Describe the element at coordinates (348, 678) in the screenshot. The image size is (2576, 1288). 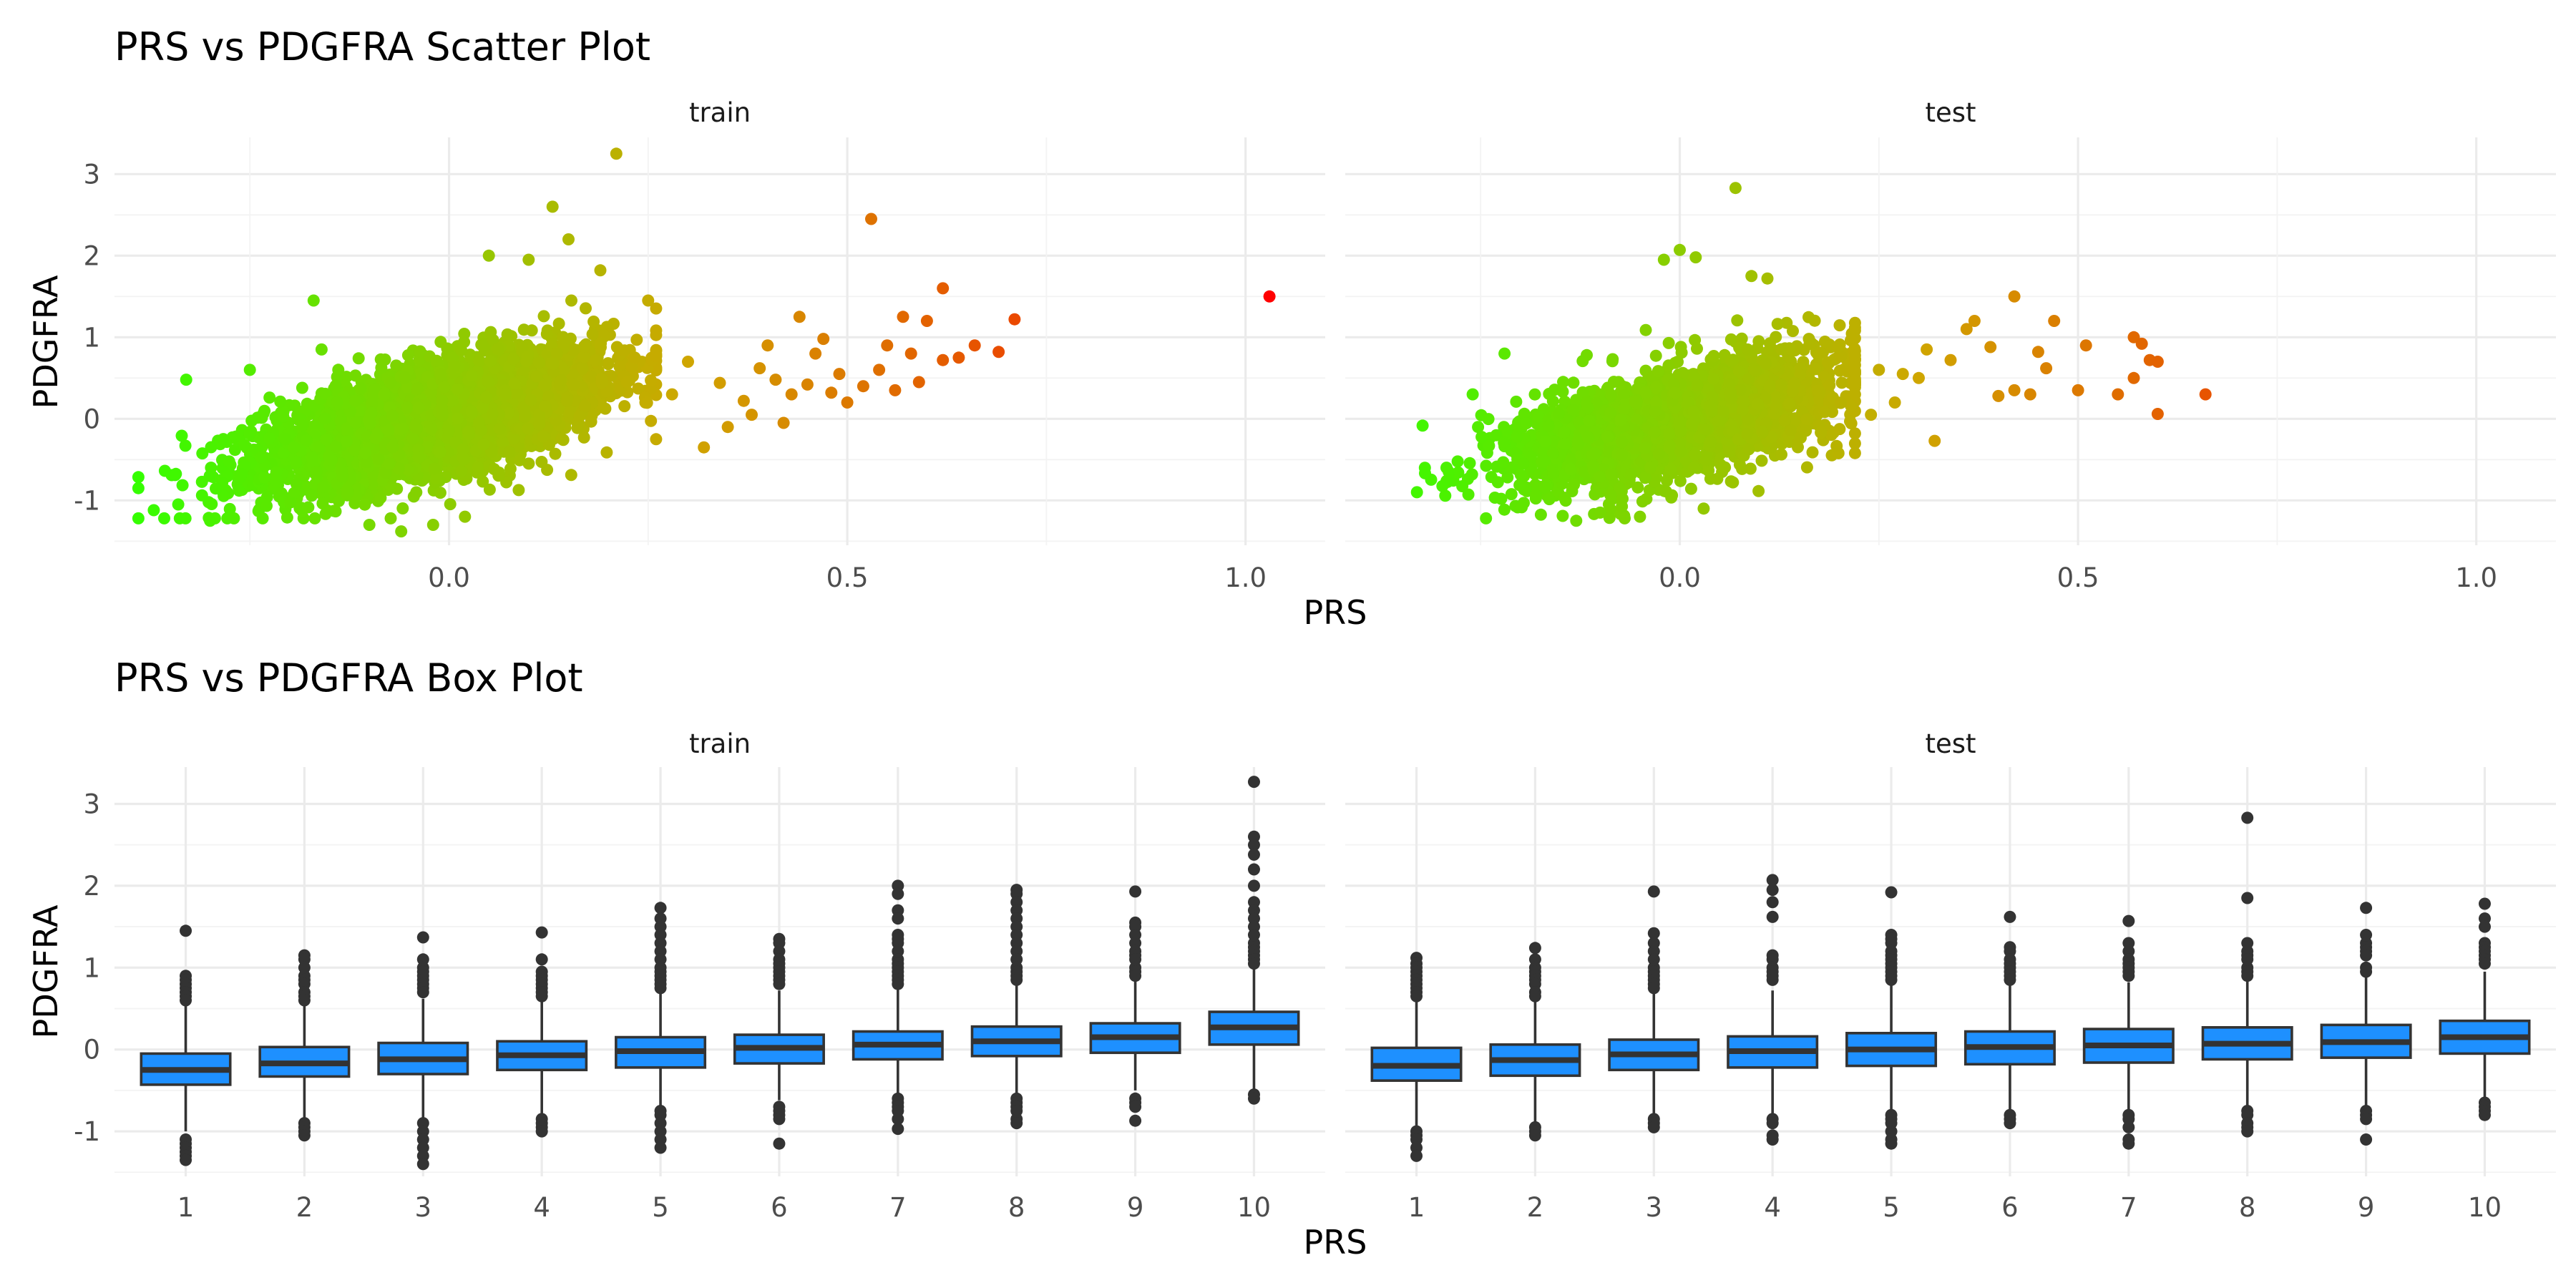
I see `box-title: PRS vs PDGFRA Box Plot` at that location.